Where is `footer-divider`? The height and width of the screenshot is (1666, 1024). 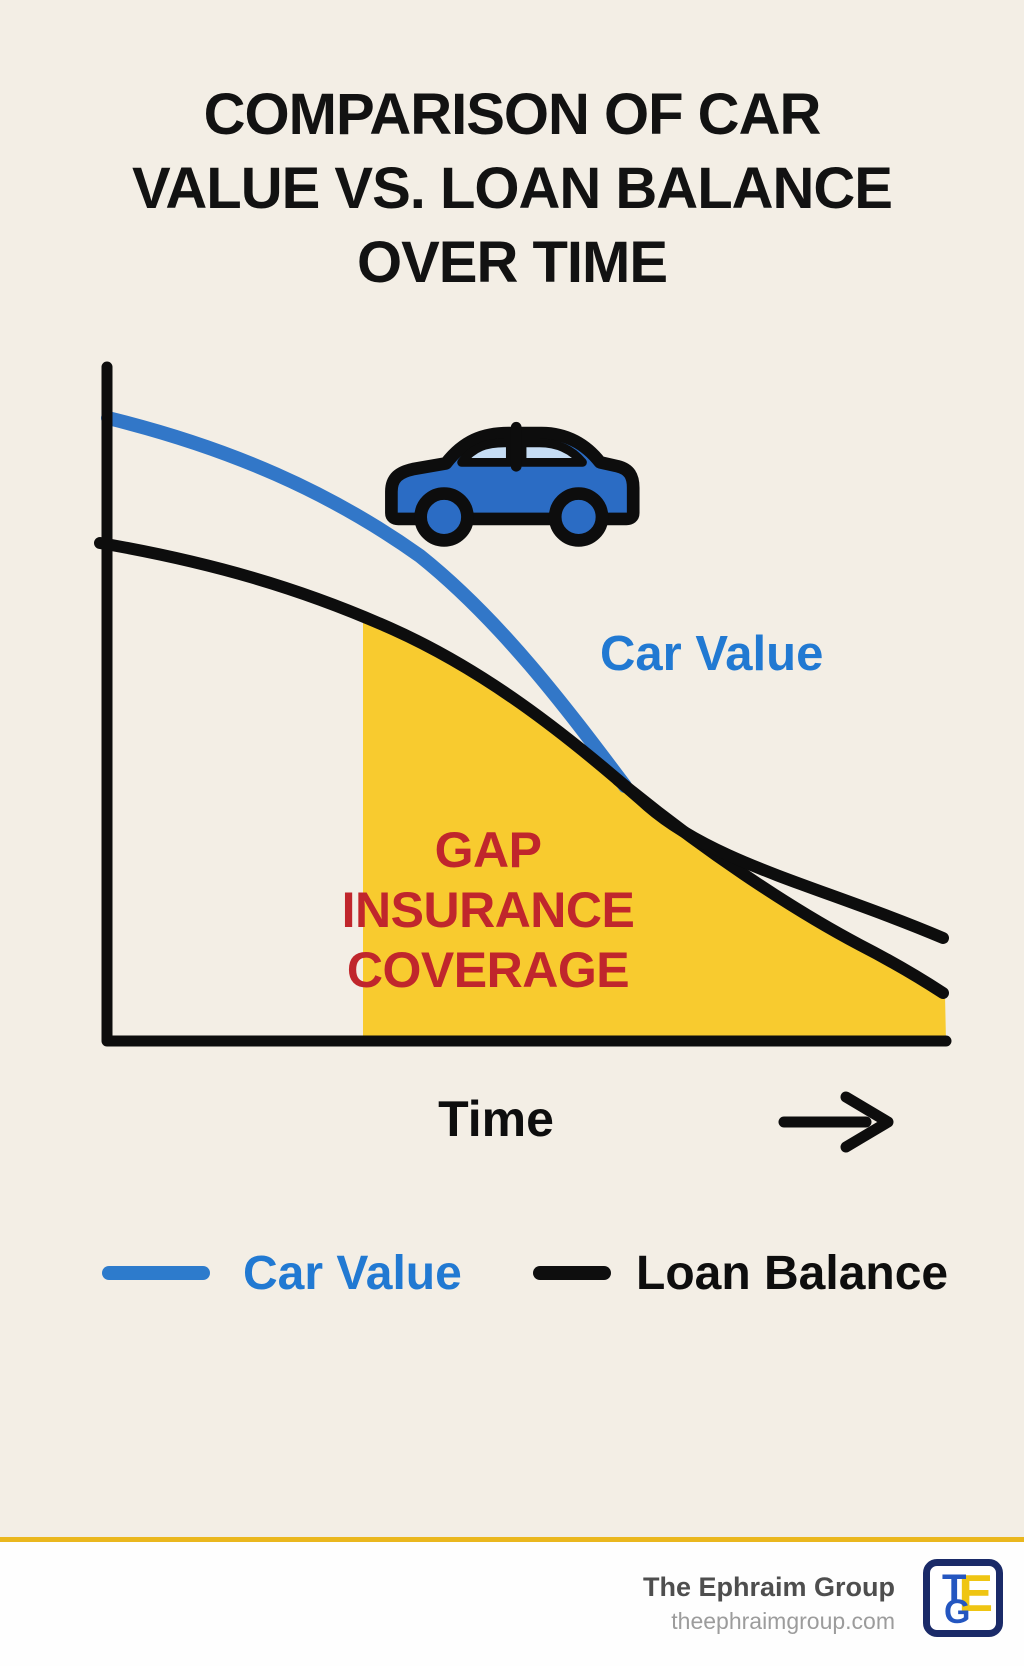 footer-divider is located at coordinates (512, 1539).